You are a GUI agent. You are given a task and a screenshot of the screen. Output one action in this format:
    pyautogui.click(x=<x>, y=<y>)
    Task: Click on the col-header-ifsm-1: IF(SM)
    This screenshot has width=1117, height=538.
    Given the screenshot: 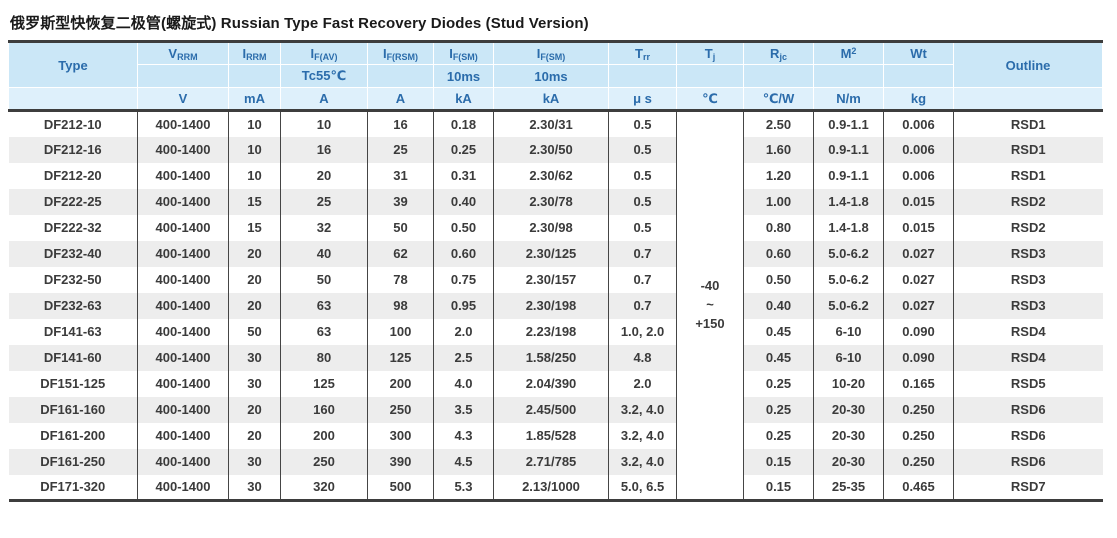 What is the action you would take?
    pyautogui.click(x=463, y=53)
    